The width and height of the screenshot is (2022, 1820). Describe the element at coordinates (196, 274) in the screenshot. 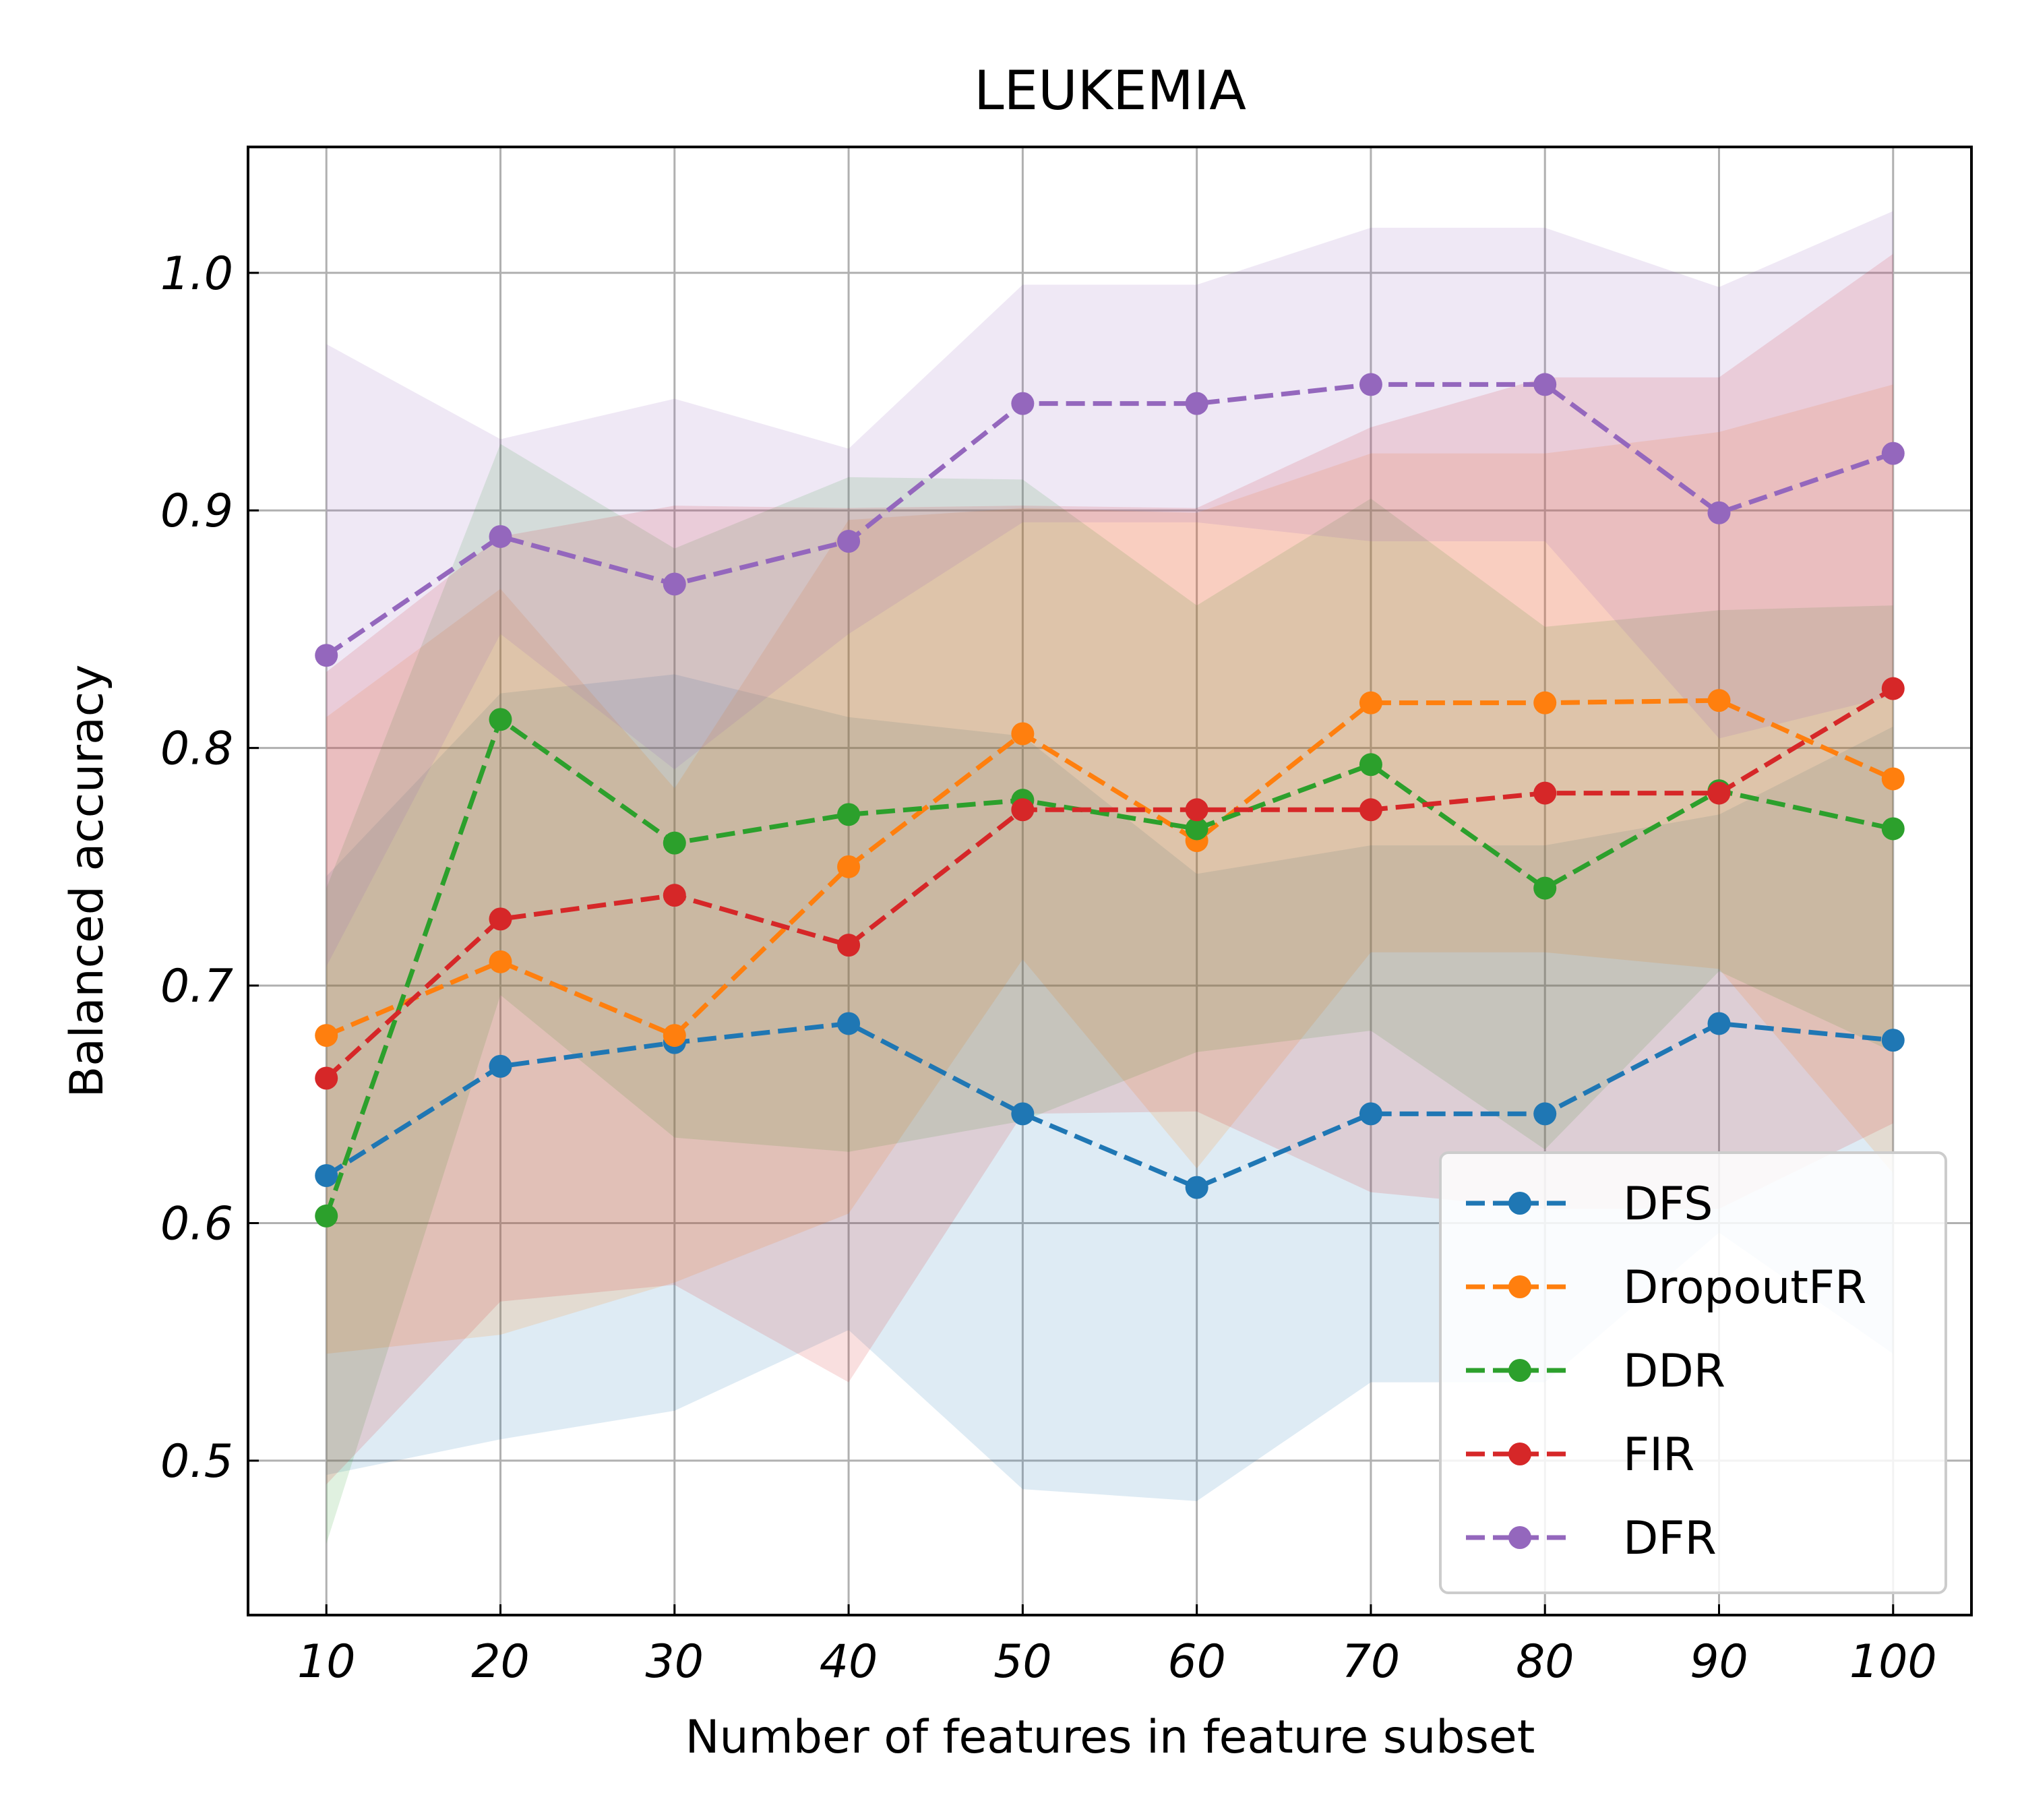

I see `y-tick-label: 1.0` at that location.